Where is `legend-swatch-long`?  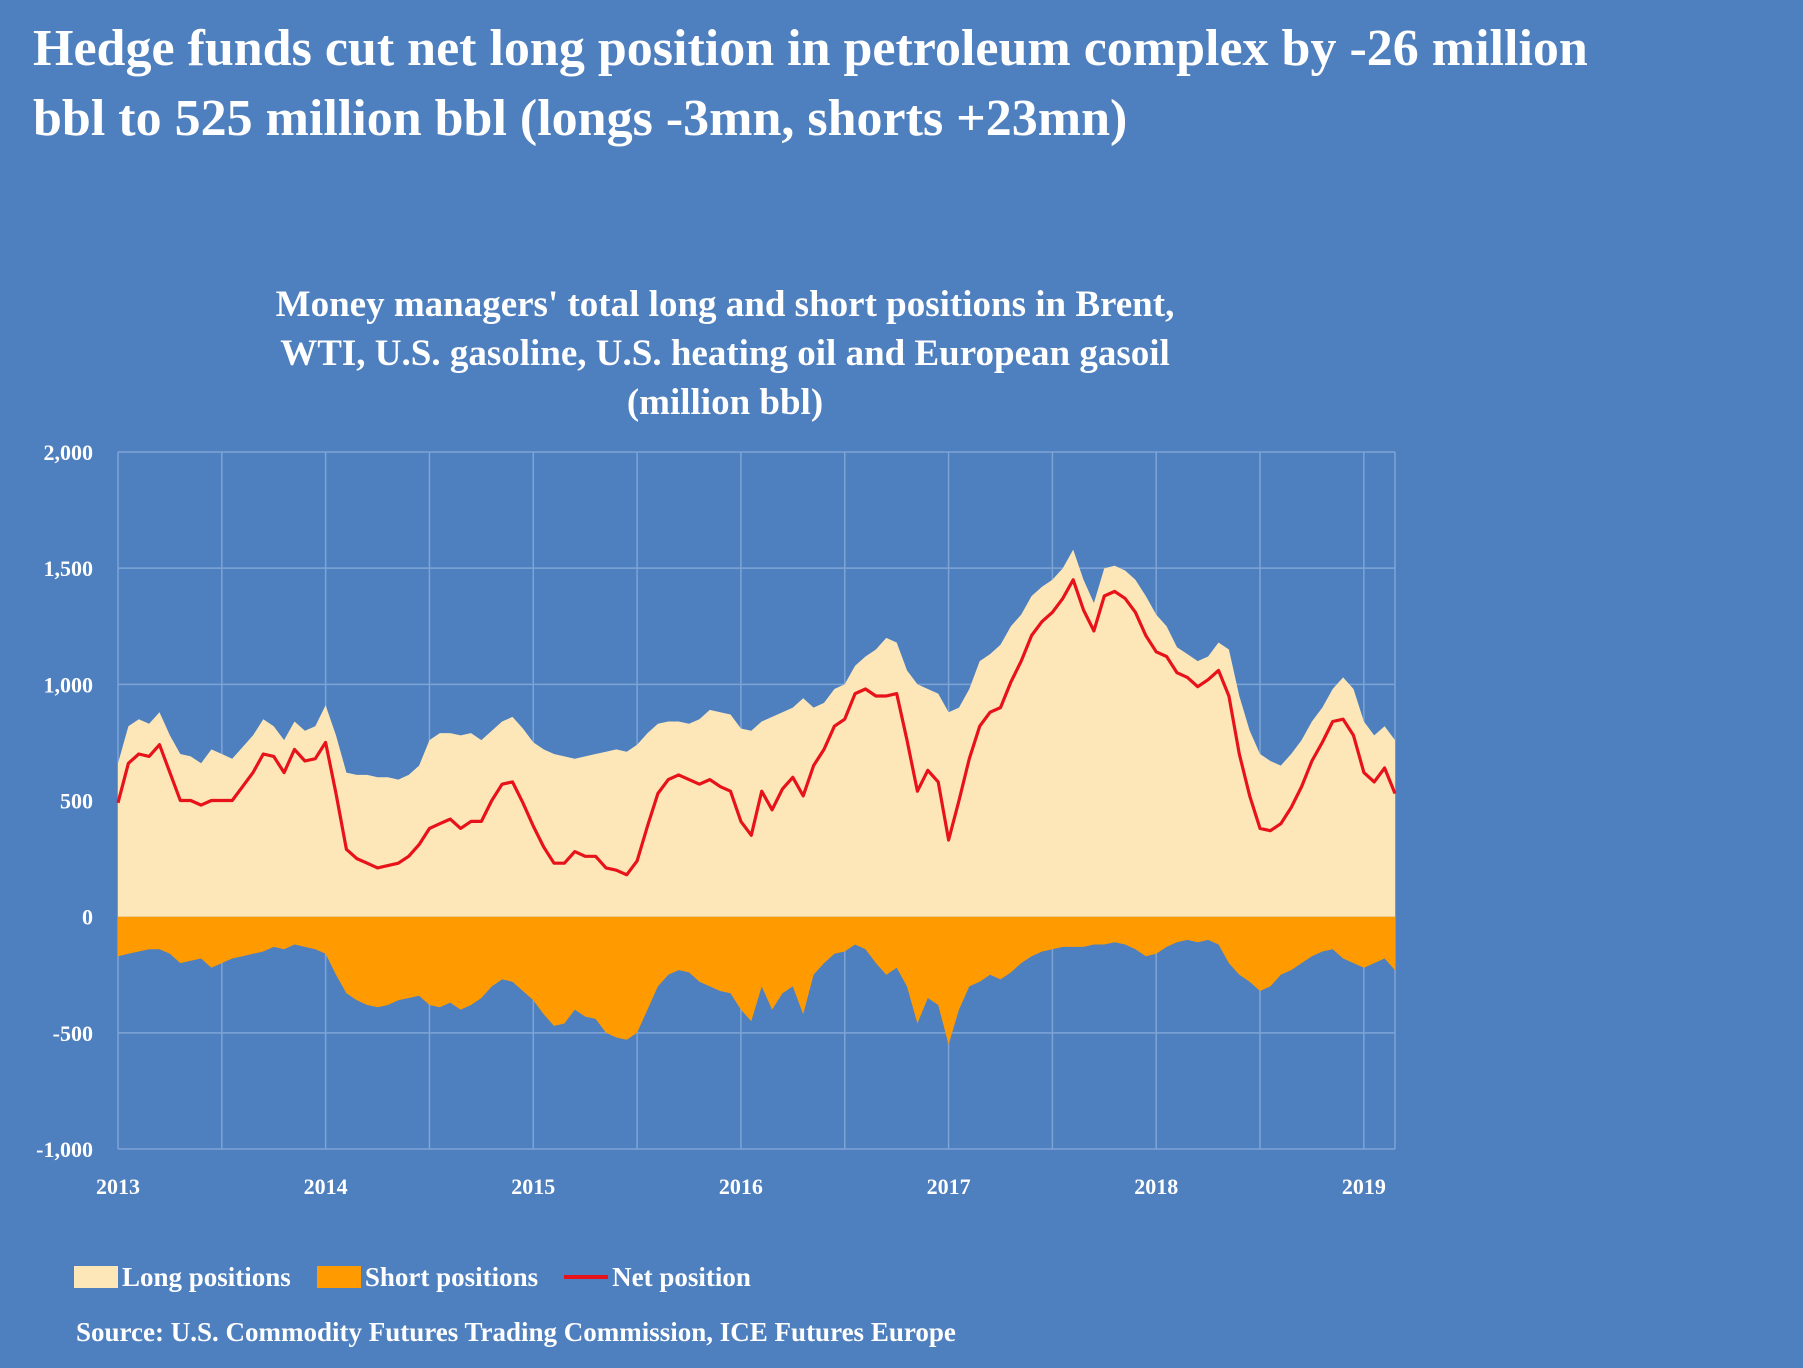
legend-swatch-long is located at coordinates (96, 1277).